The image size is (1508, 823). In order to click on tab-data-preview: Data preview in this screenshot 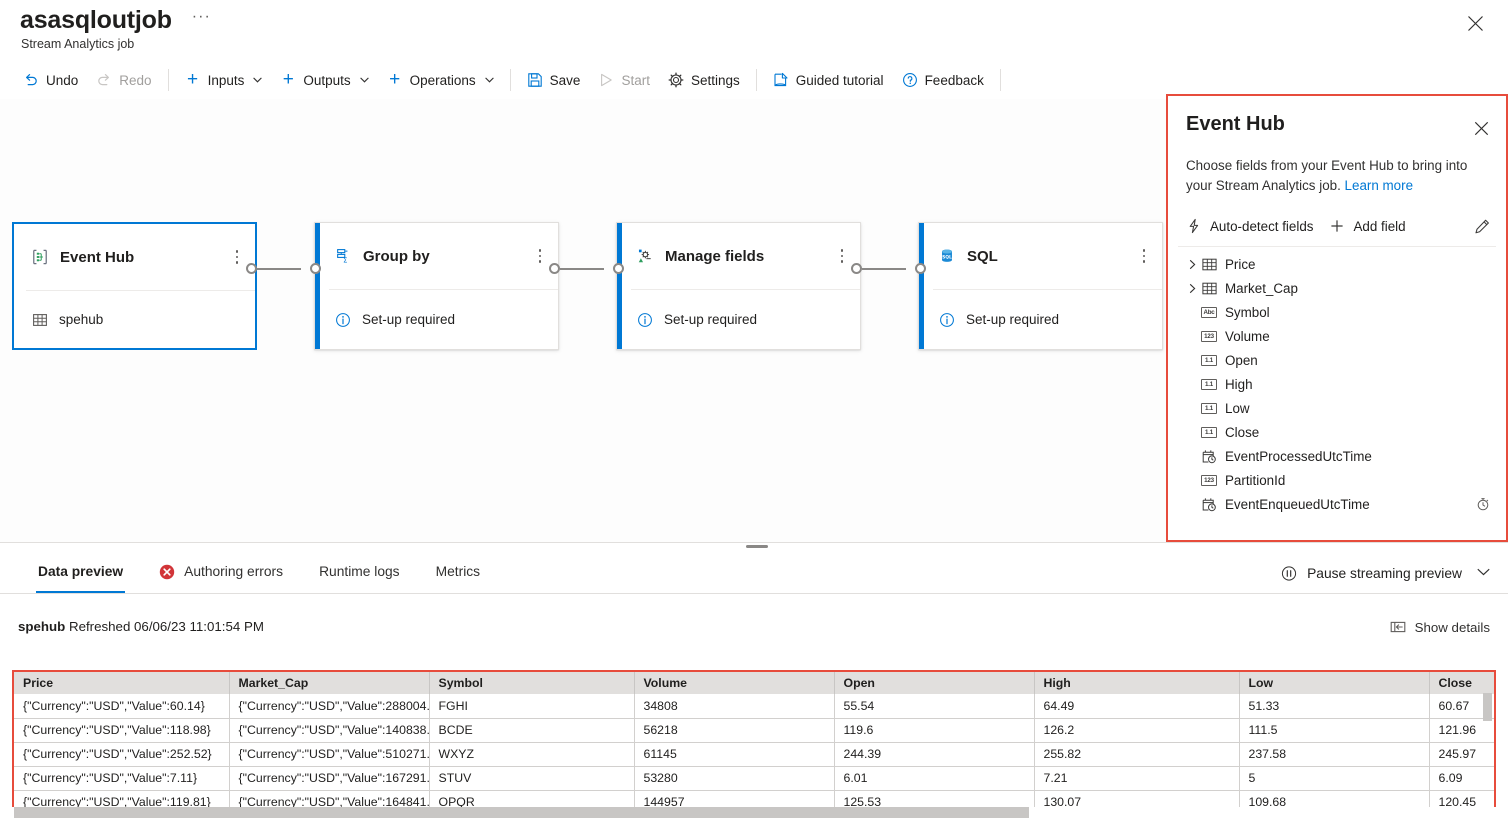, I will do `click(80, 571)`.